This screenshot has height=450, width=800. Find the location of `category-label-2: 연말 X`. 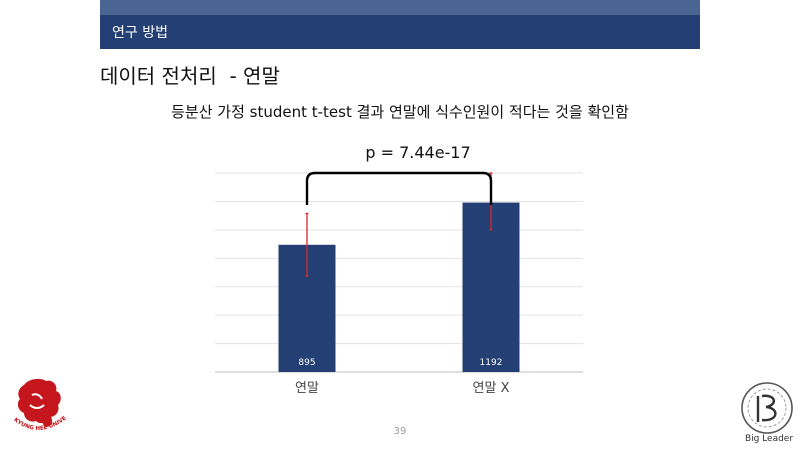

category-label-2: 연말 X is located at coordinates (491, 388).